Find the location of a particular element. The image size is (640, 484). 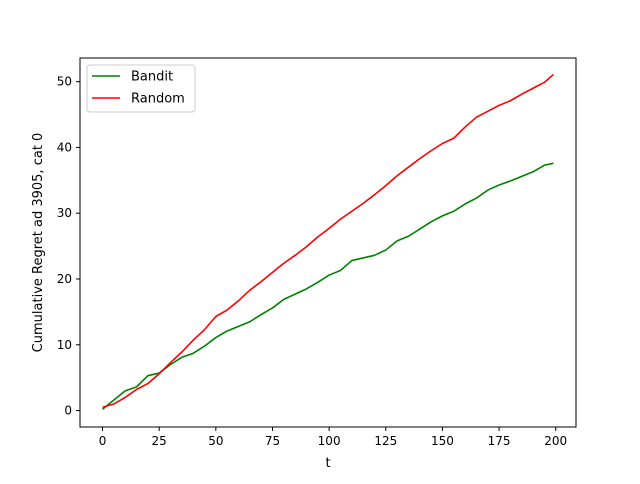

x-tick-label: 50 is located at coordinates (215, 441).